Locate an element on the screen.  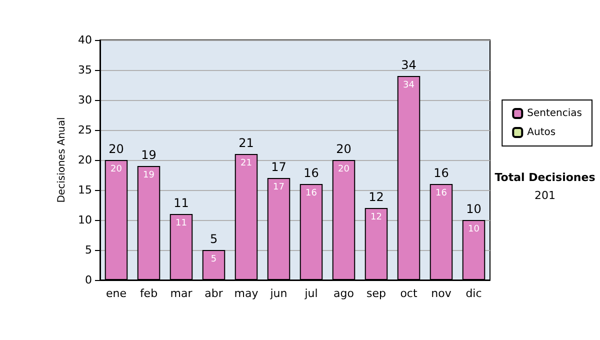
total-label: 11 is located at coordinates (181, 203).